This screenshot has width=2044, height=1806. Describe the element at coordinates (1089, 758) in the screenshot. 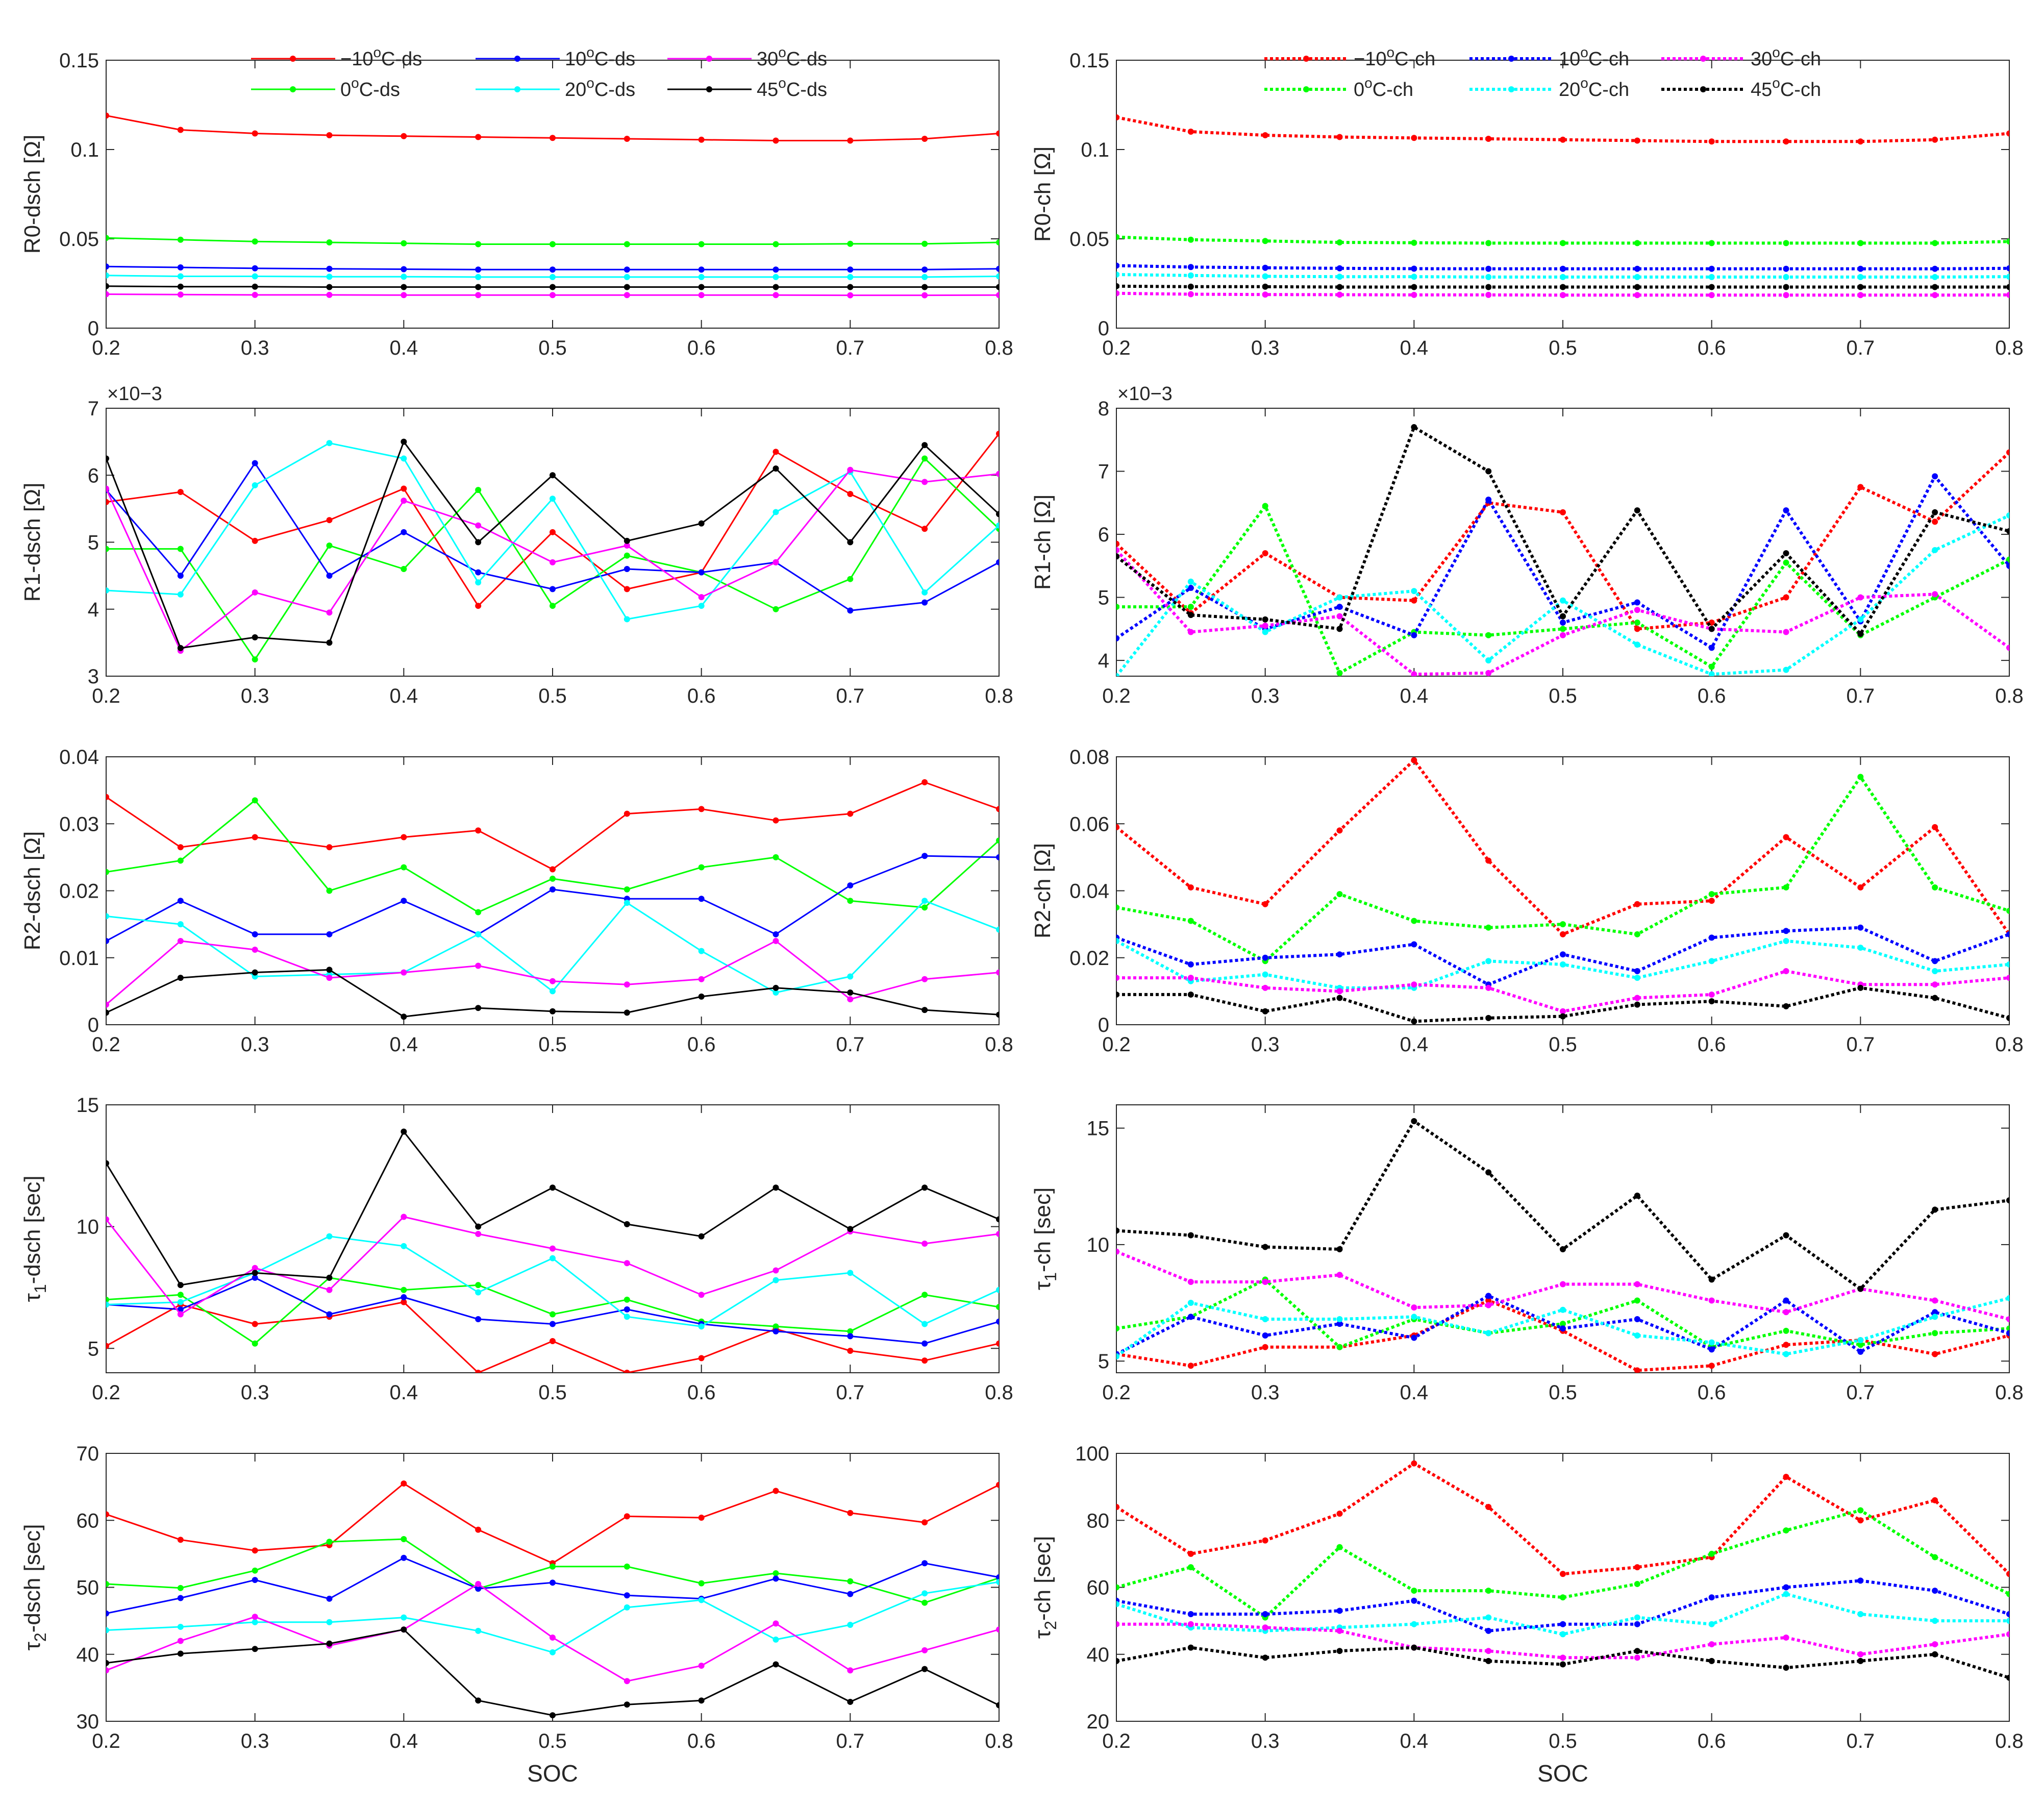

I see `y-tick-label: 0.08` at that location.